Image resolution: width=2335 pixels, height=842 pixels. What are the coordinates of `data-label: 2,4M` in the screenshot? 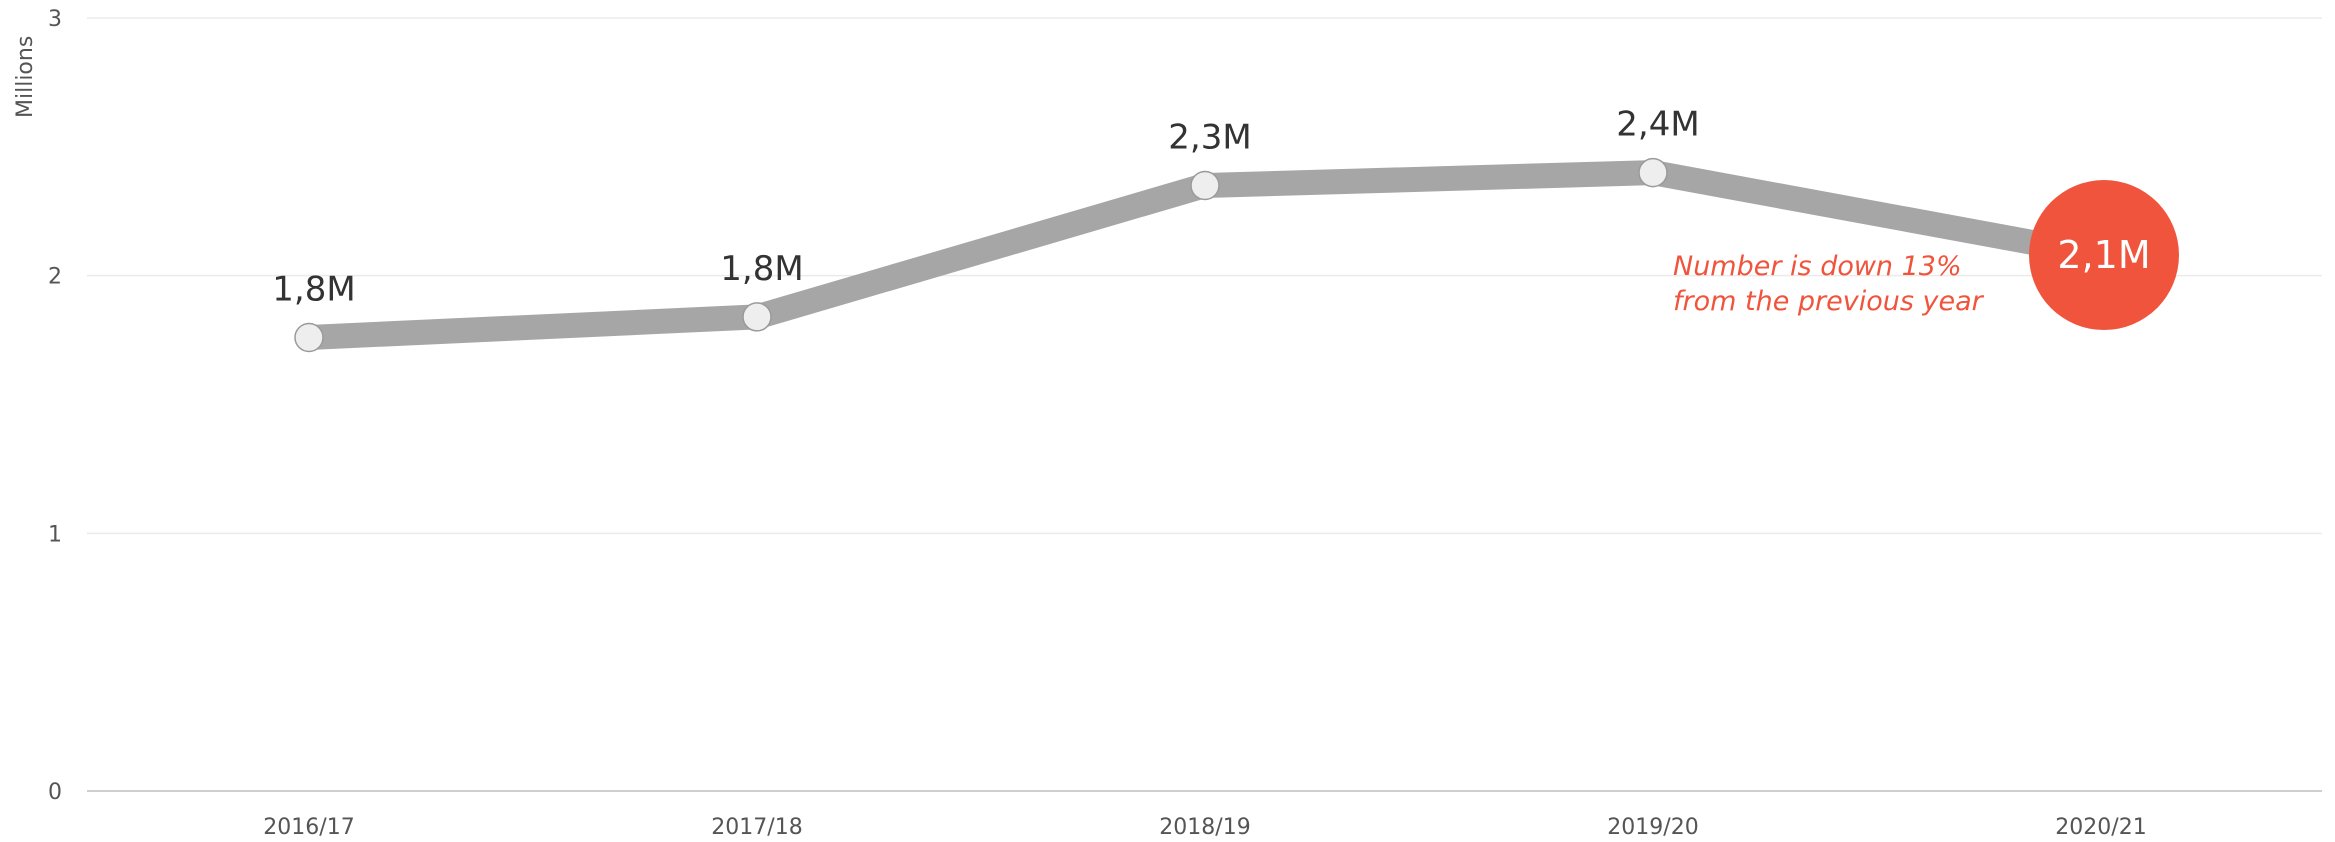 It's located at (1657, 125).